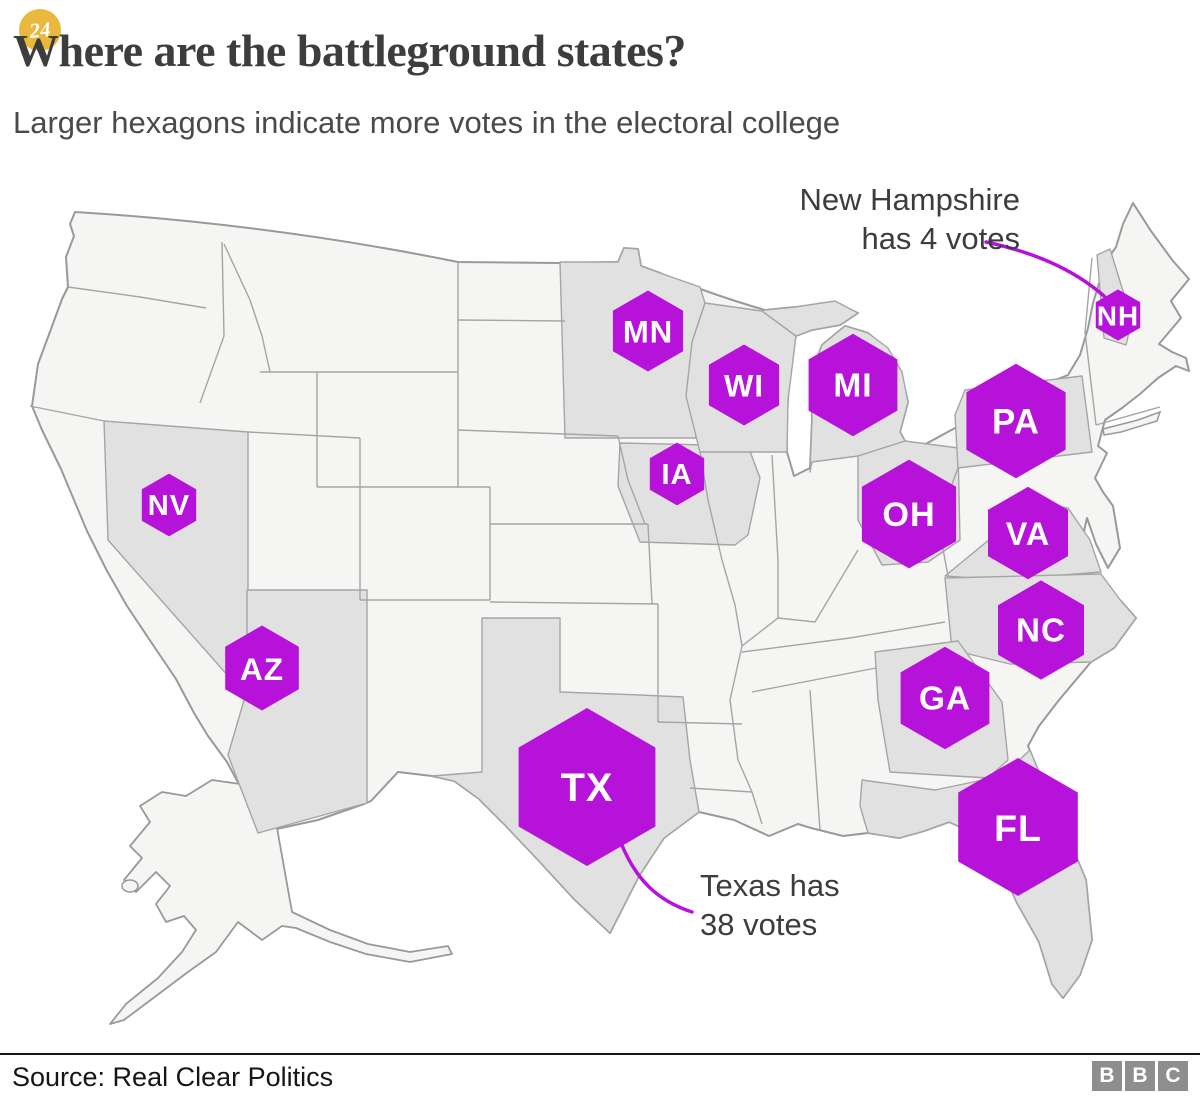 The image size is (1200, 1097). I want to click on footer-divider, so click(600, 1075).